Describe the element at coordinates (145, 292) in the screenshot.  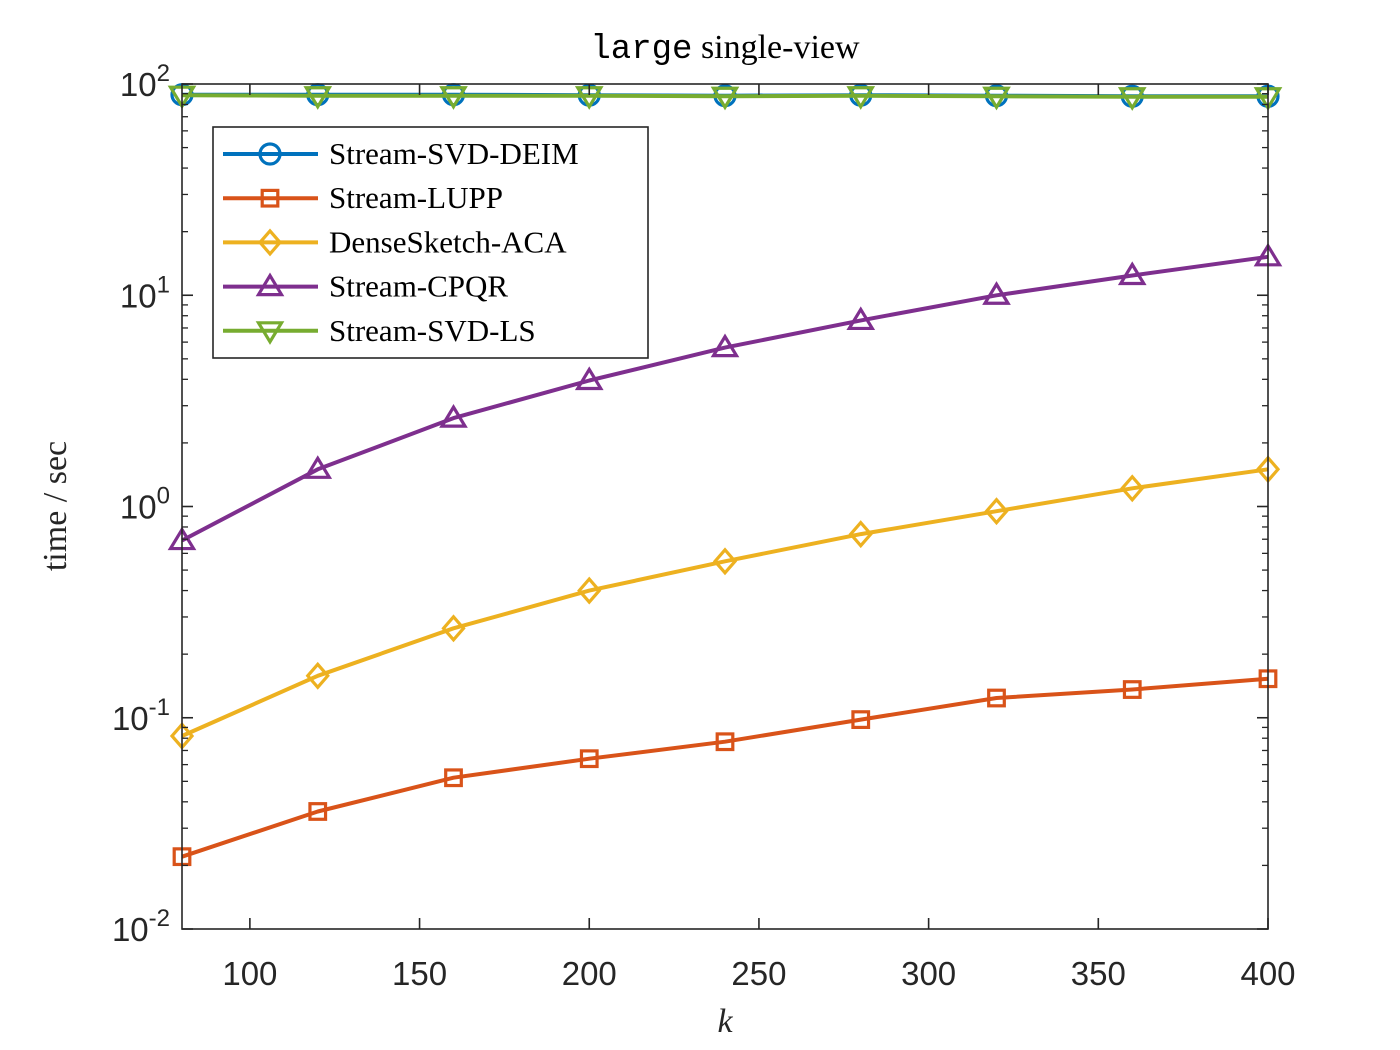
I see `y-tick-label: 10¹` at that location.